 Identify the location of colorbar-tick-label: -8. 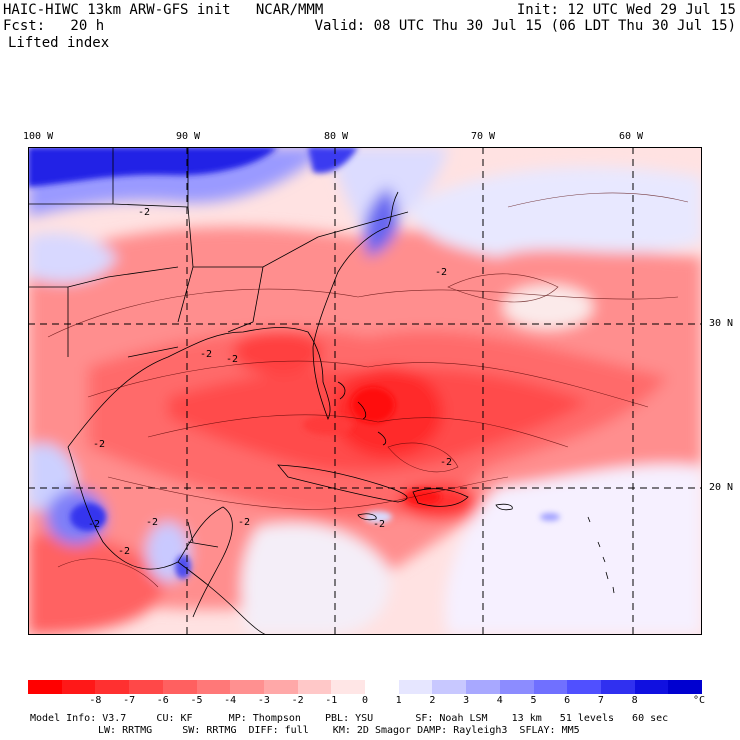
(95, 700).